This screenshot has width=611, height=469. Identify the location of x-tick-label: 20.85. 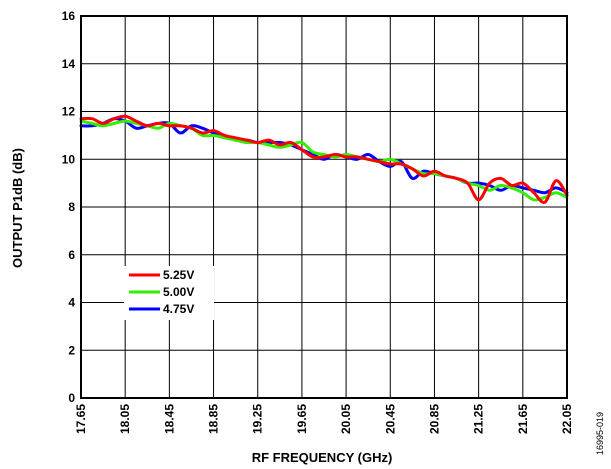
(434, 419).